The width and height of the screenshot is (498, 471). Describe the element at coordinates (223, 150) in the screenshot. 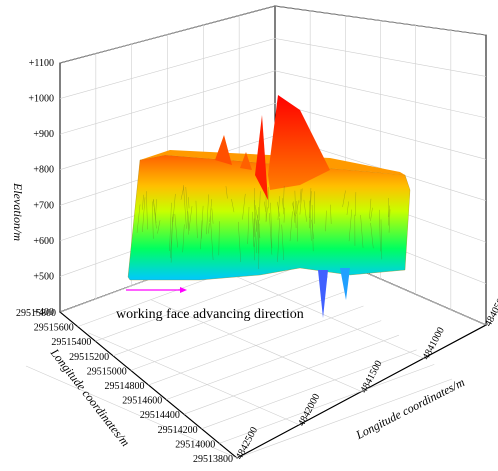

I see `peak-left` at that location.